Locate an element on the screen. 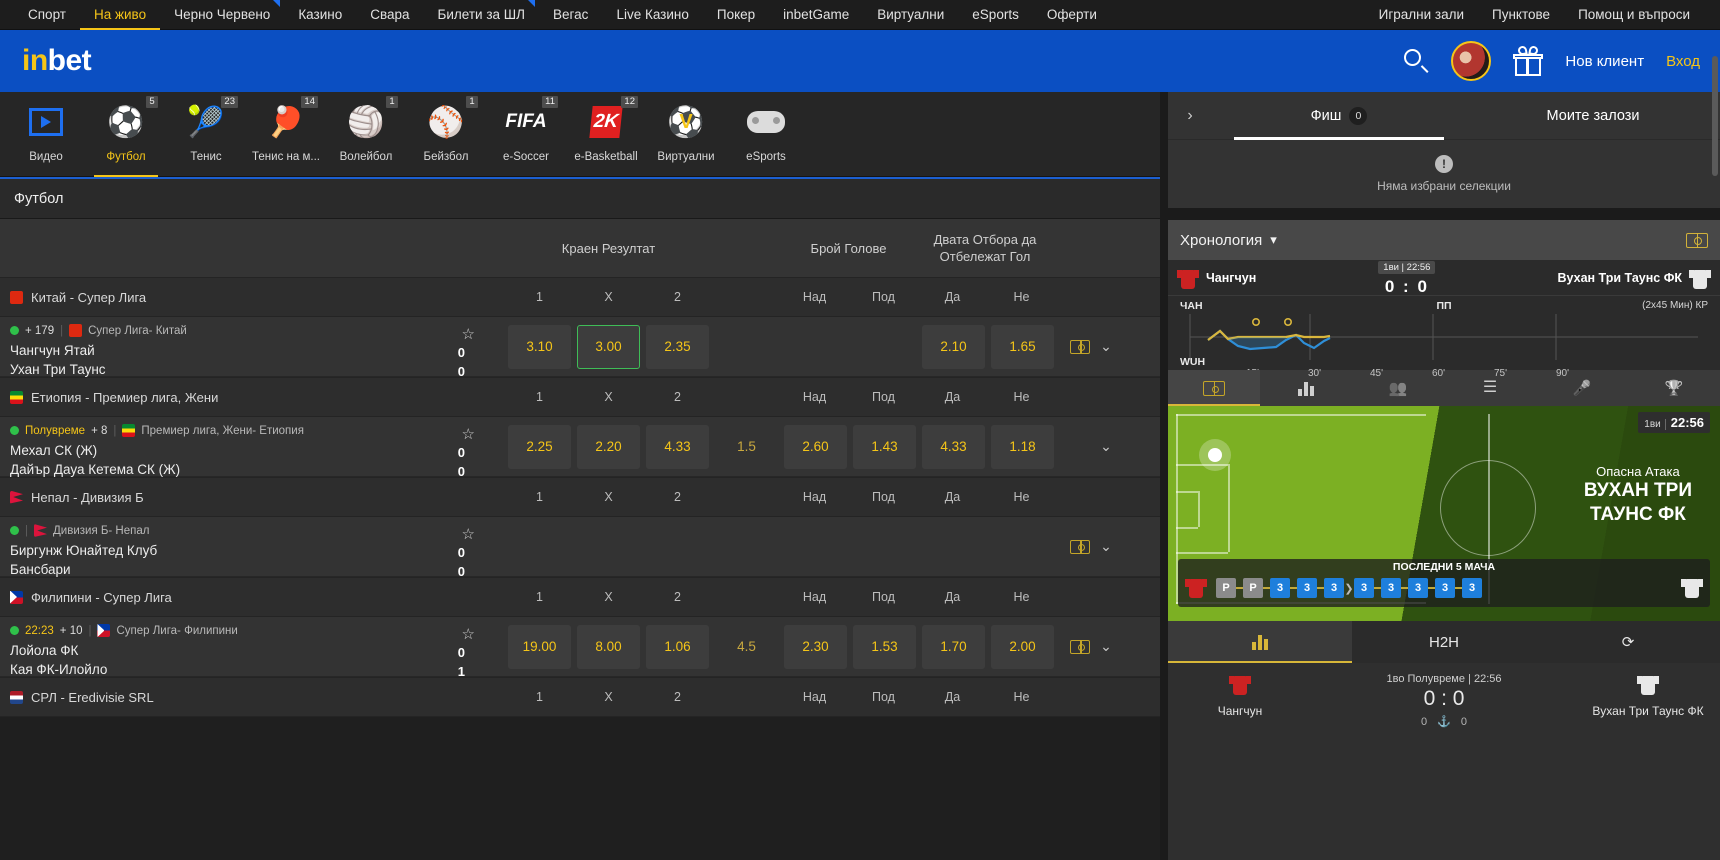 Image resolution: width=1720 pixels, height=860 pixels. odd-button-2: 4.33 is located at coordinates (677, 446).